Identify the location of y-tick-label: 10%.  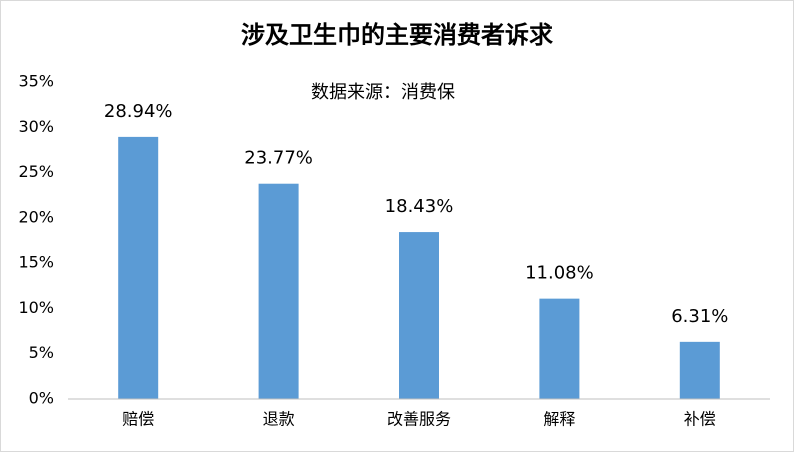
(36, 307).